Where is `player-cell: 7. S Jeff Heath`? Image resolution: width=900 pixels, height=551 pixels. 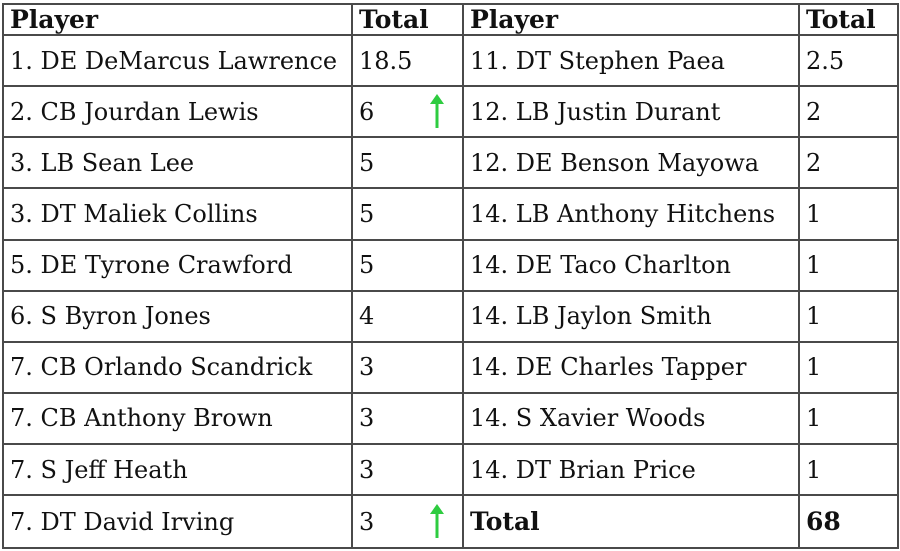 player-cell: 7. S Jeff Heath is located at coordinates (177, 469).